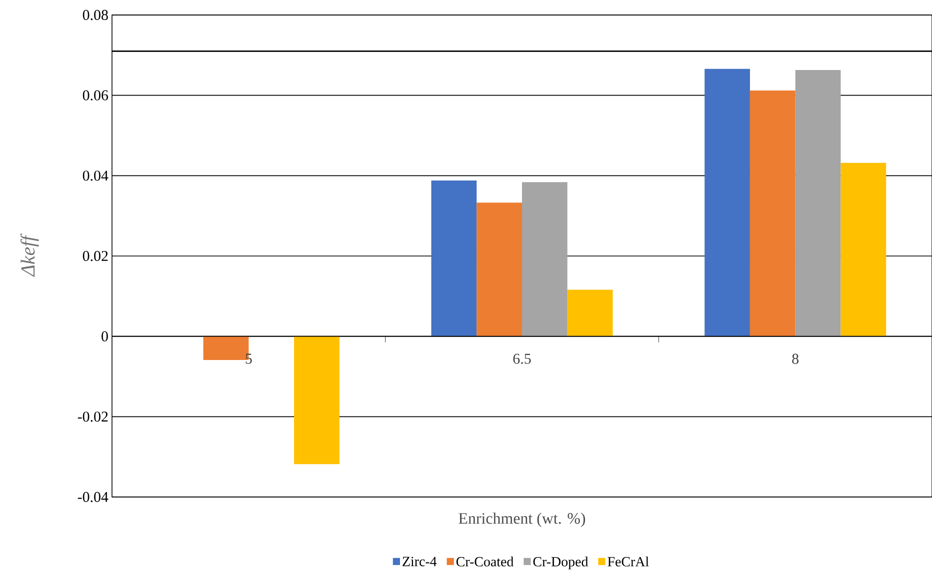  Describe the element at coordinates (29, 255) in the screenshot. I see `y-axis-title: Δkeff` at that location.